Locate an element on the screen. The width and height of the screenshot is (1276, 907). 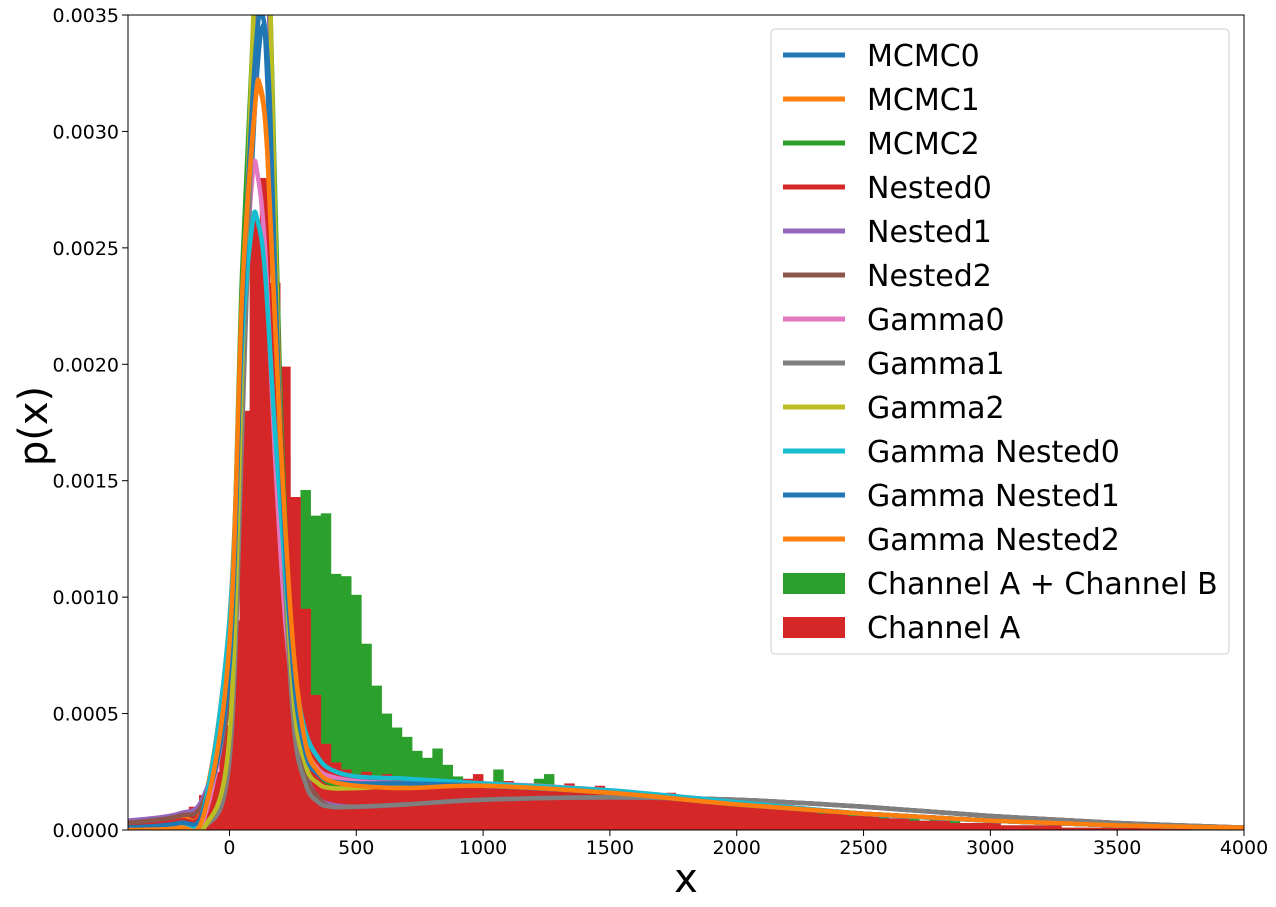
x-tick-label: 500 is located at coordinates (356, 848).